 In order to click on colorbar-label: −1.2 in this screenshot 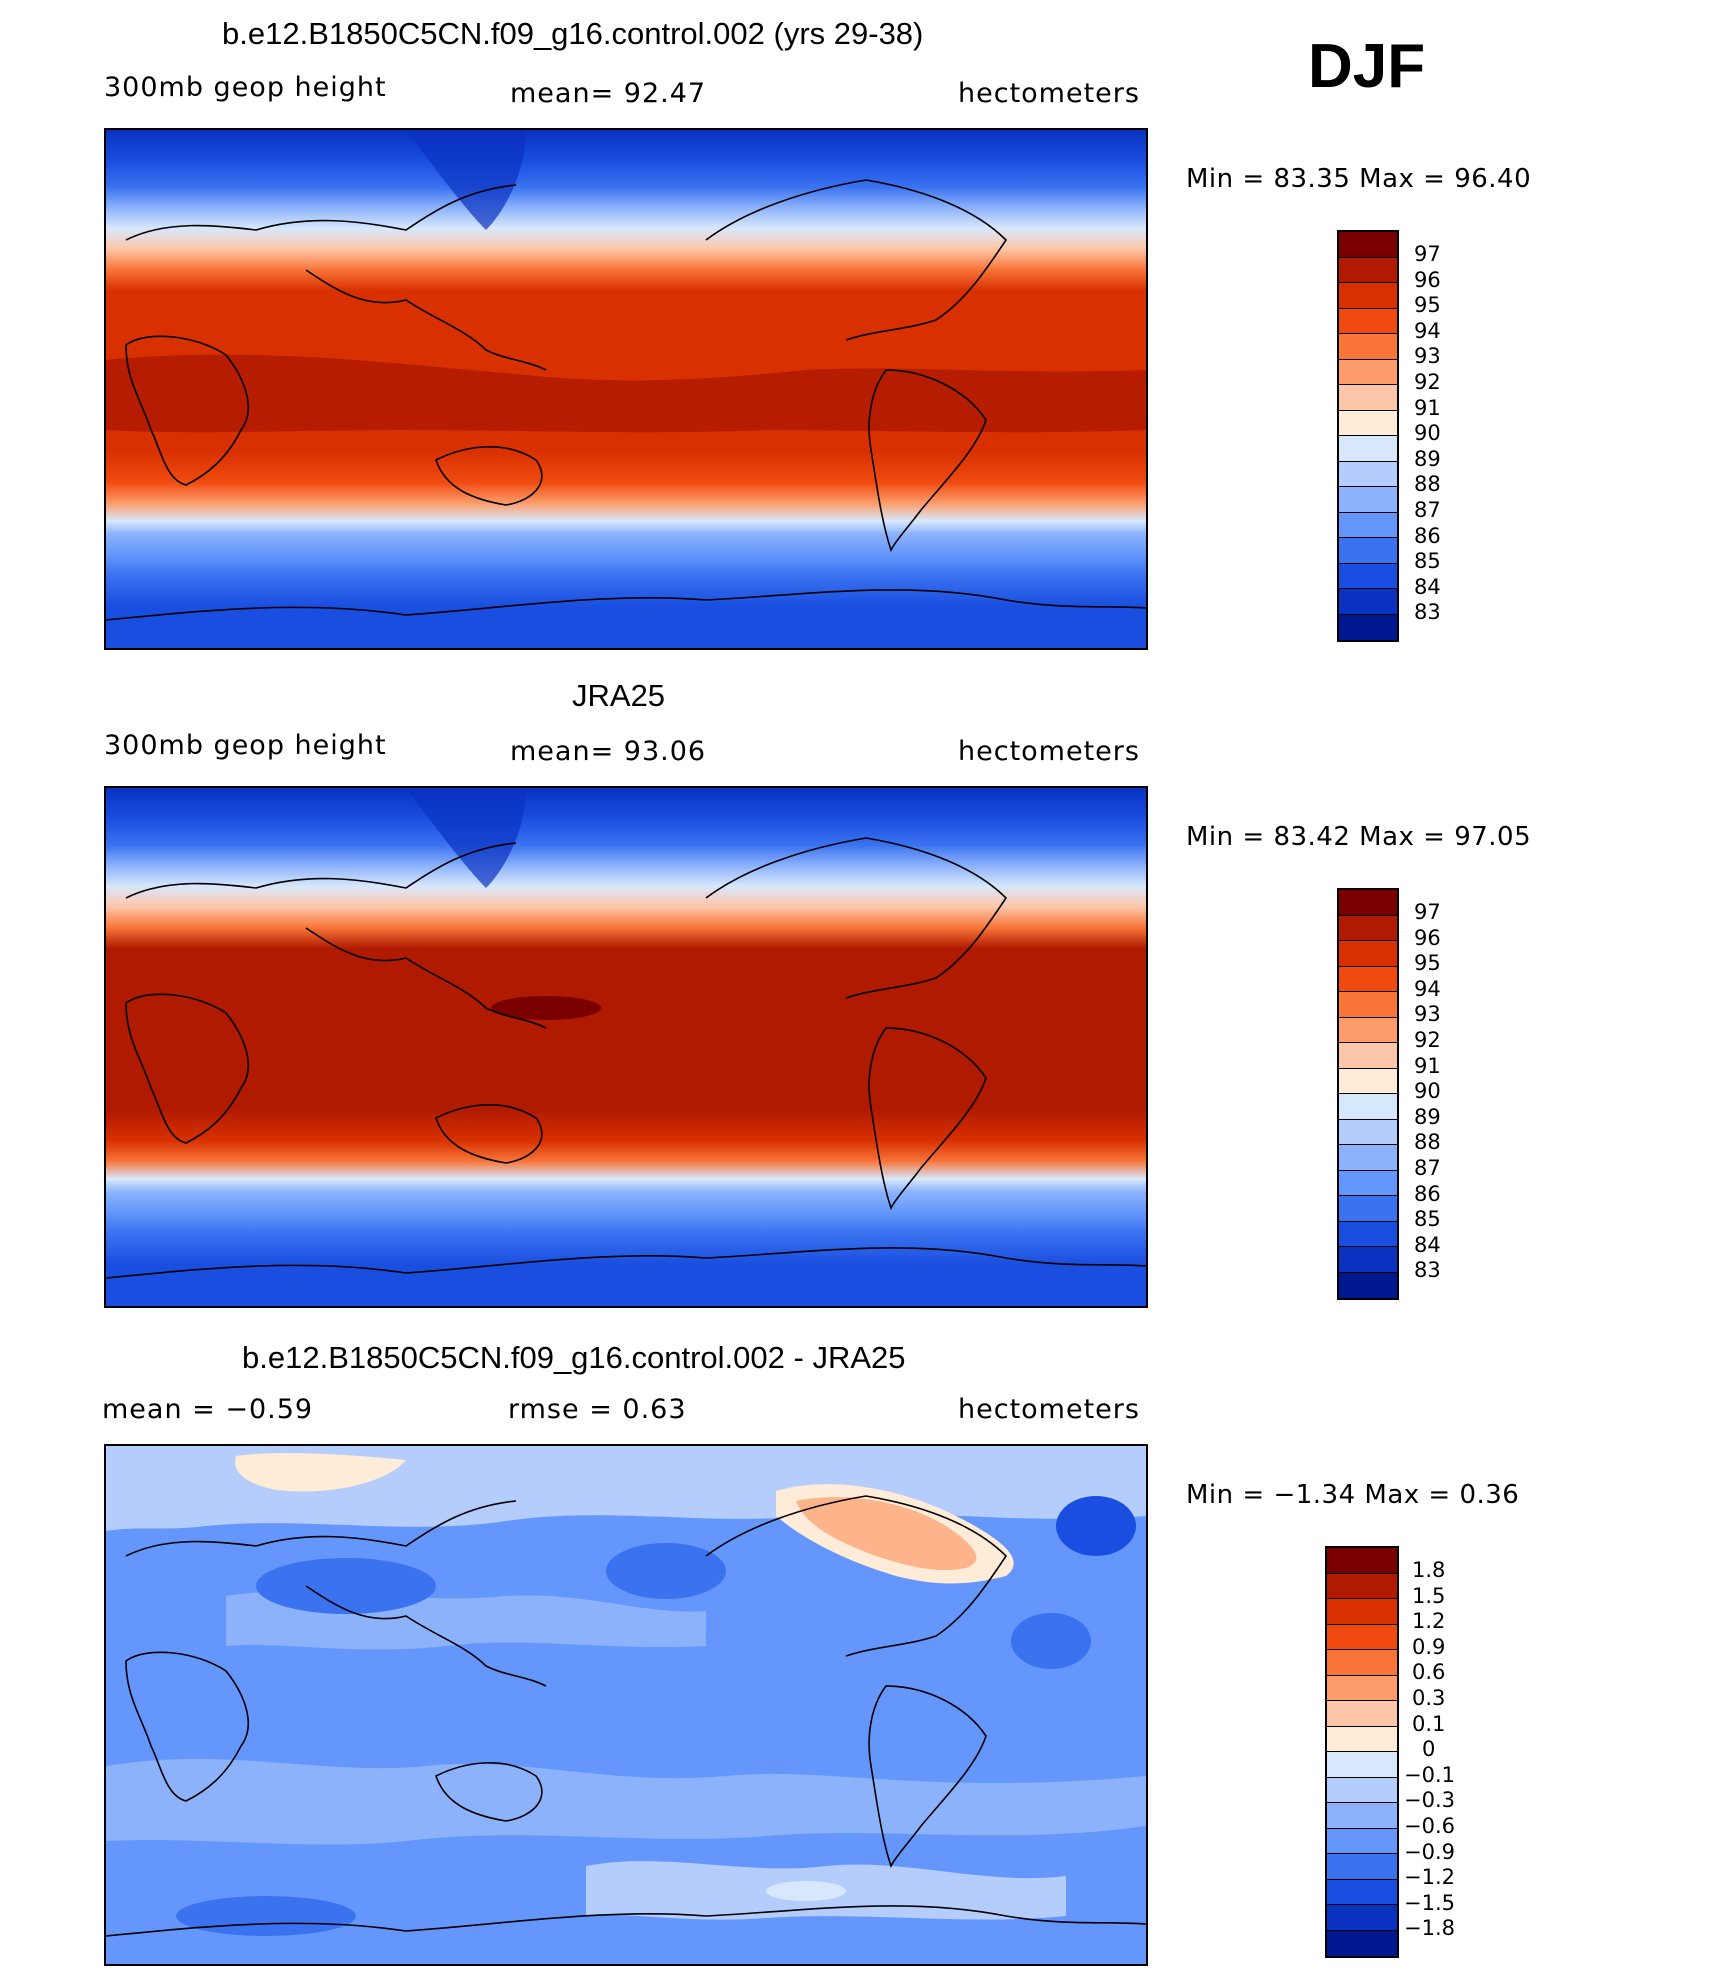, I will do `click(1429, 1877)`.